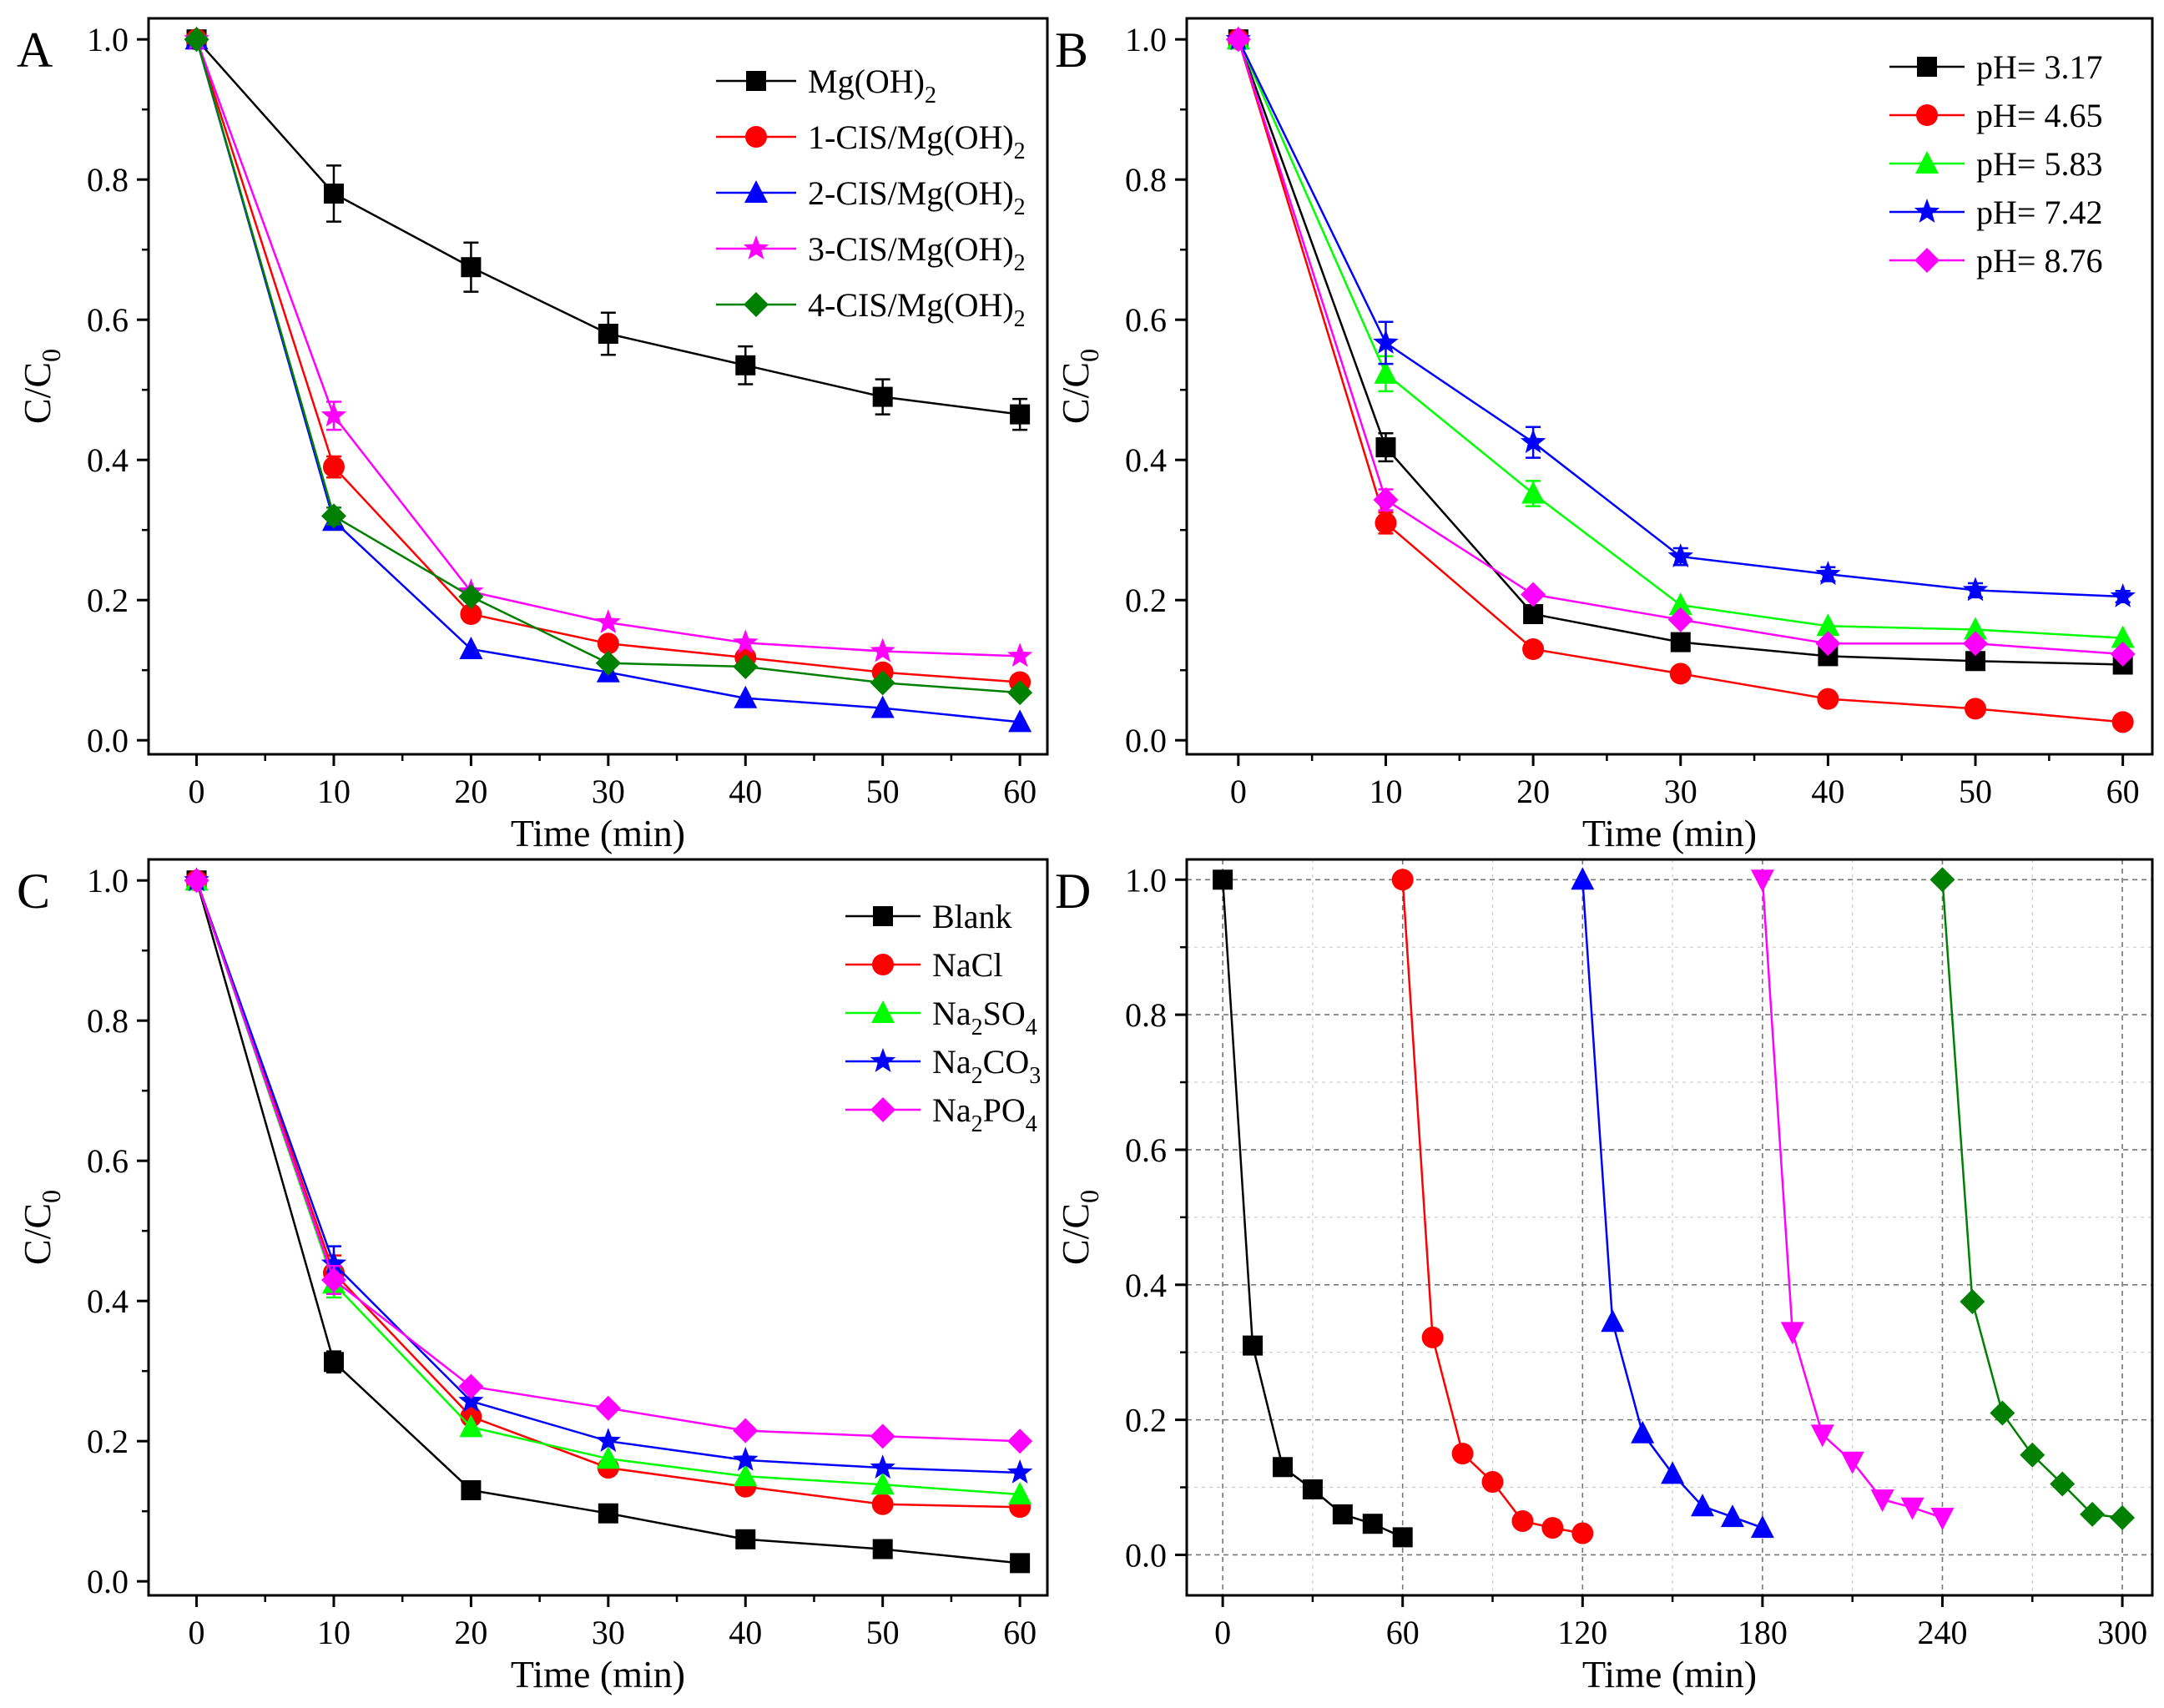 Image resolution: width=2164 pixels, height=1708 pixels. What do you see at coordinates (2039, 164) in the screenshot?
I see `legend-label: pH= 5.83` at bounding box center [2039, 164].